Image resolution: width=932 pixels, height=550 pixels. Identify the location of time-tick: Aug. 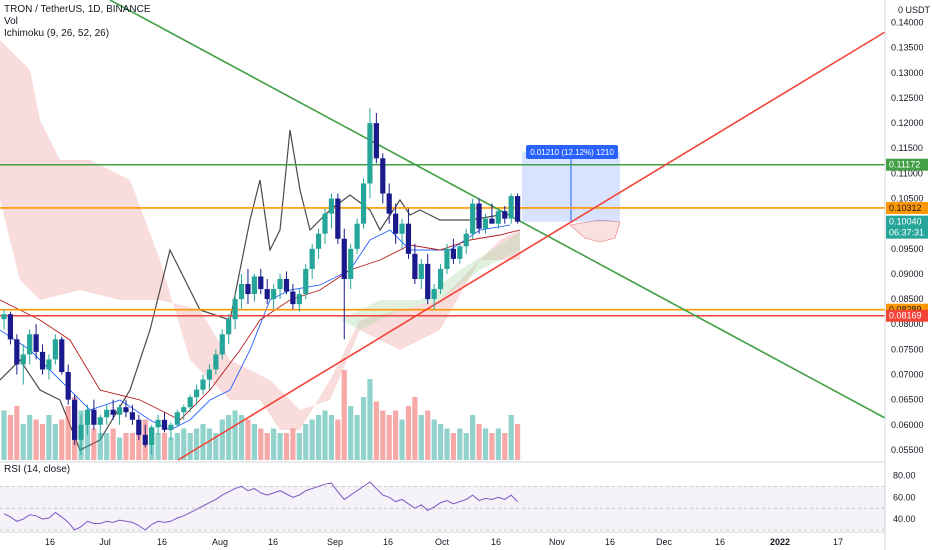
(220, 542).